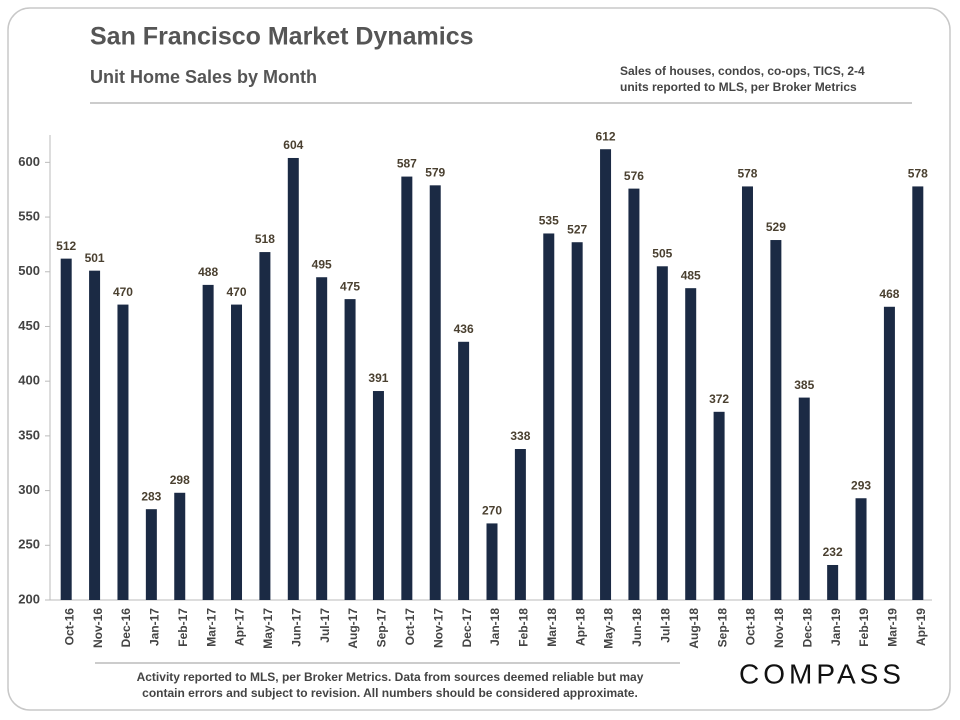  Describe the element at coordinates (29, 161) in the screenshot. I see `y-tick-label: 600` at that location.